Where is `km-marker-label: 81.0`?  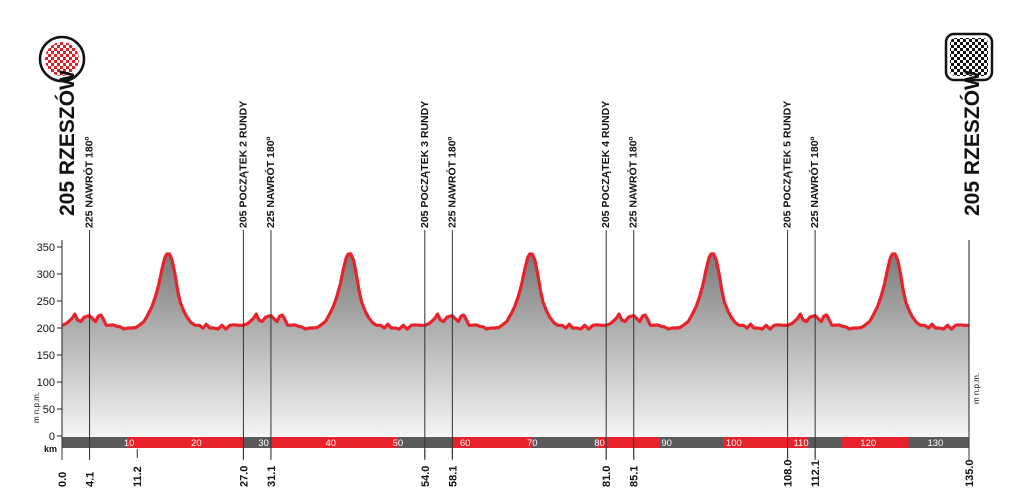 km-marker-label: 81.0 is located at coordinates (607, 476).